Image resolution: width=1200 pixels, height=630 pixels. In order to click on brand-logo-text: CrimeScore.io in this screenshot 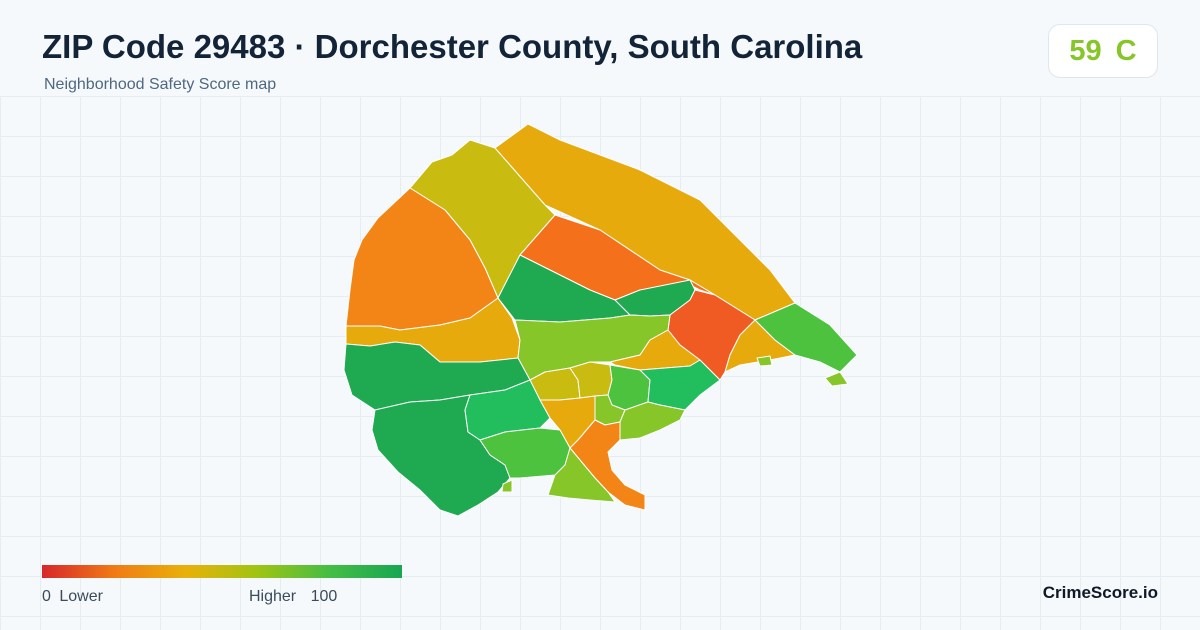, I will do `click(1100, 592)`.